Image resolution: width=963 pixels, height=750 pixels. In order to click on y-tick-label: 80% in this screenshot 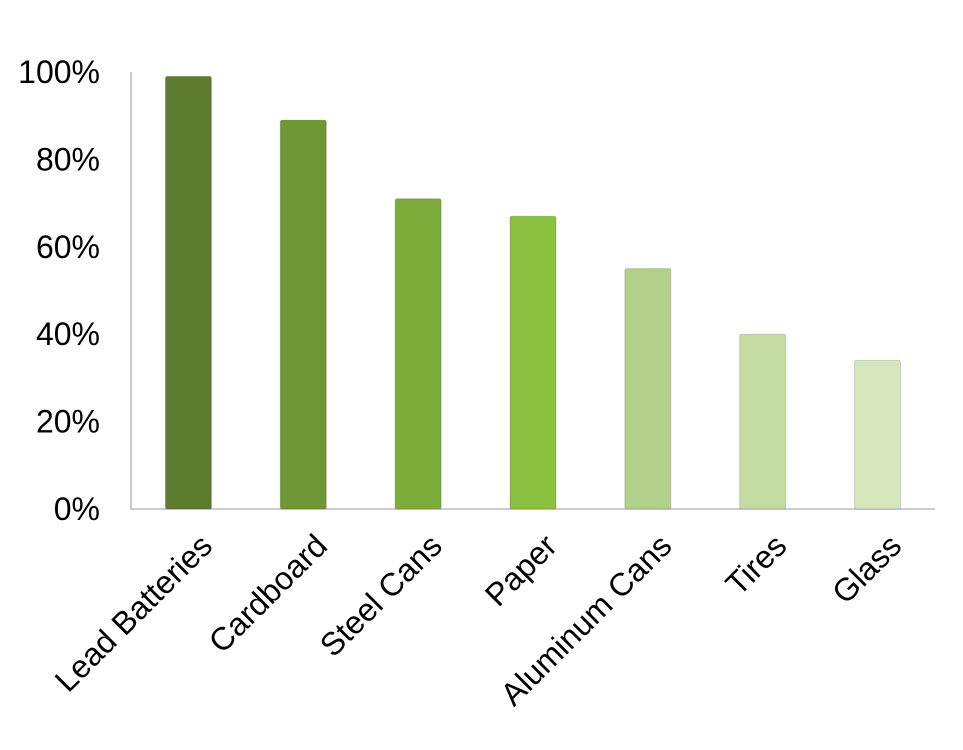, I will do `click(68, 159)`.